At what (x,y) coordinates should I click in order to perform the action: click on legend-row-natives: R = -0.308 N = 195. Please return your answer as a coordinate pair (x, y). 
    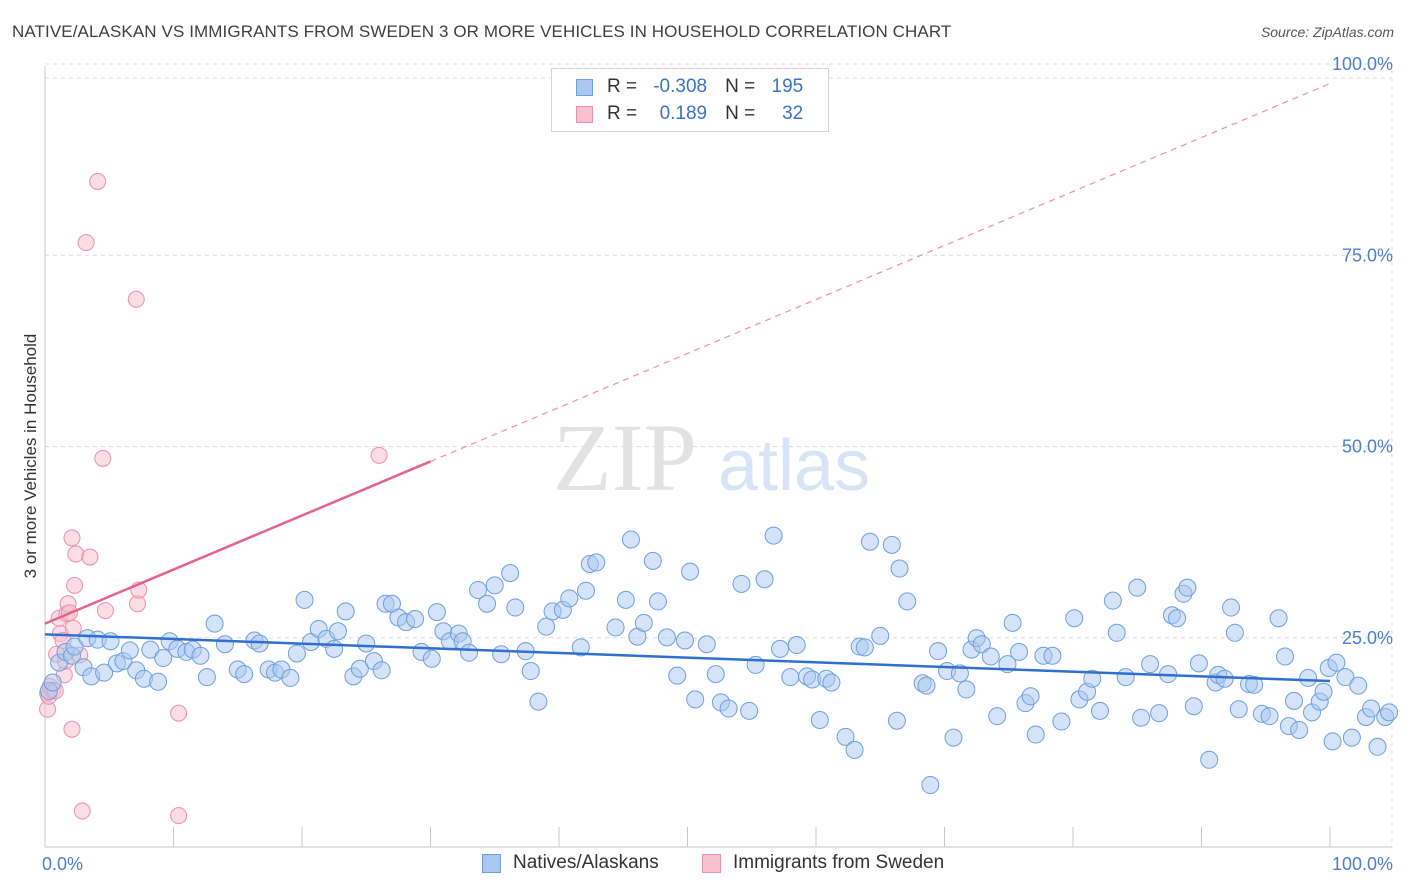
    Looking at the image, I should click on (689, 87).